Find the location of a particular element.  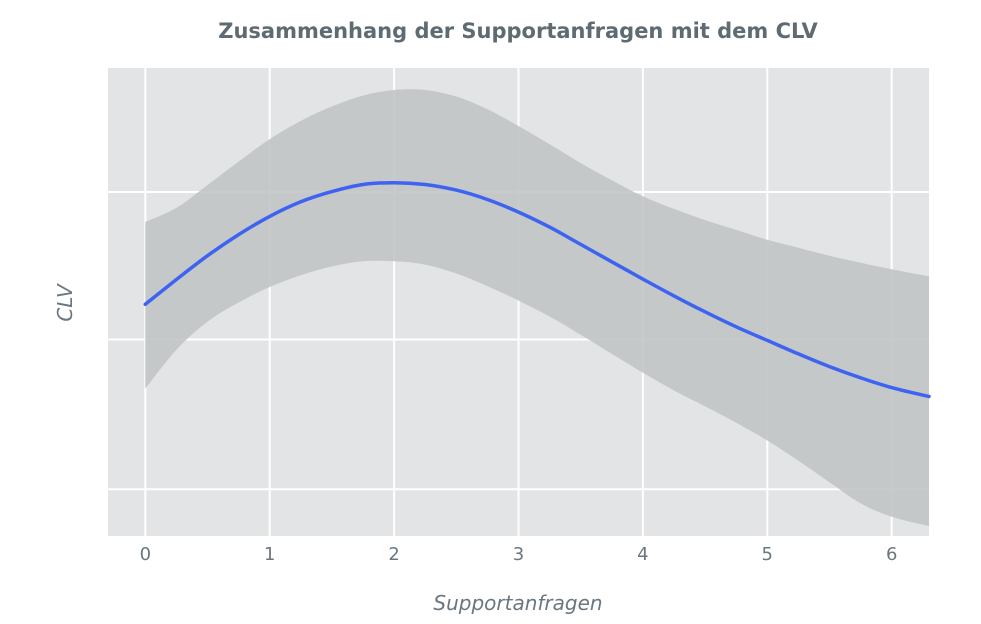

x-tick-labels: 0 1 2 3 4 5 6 is located at coordinates (519, 554).